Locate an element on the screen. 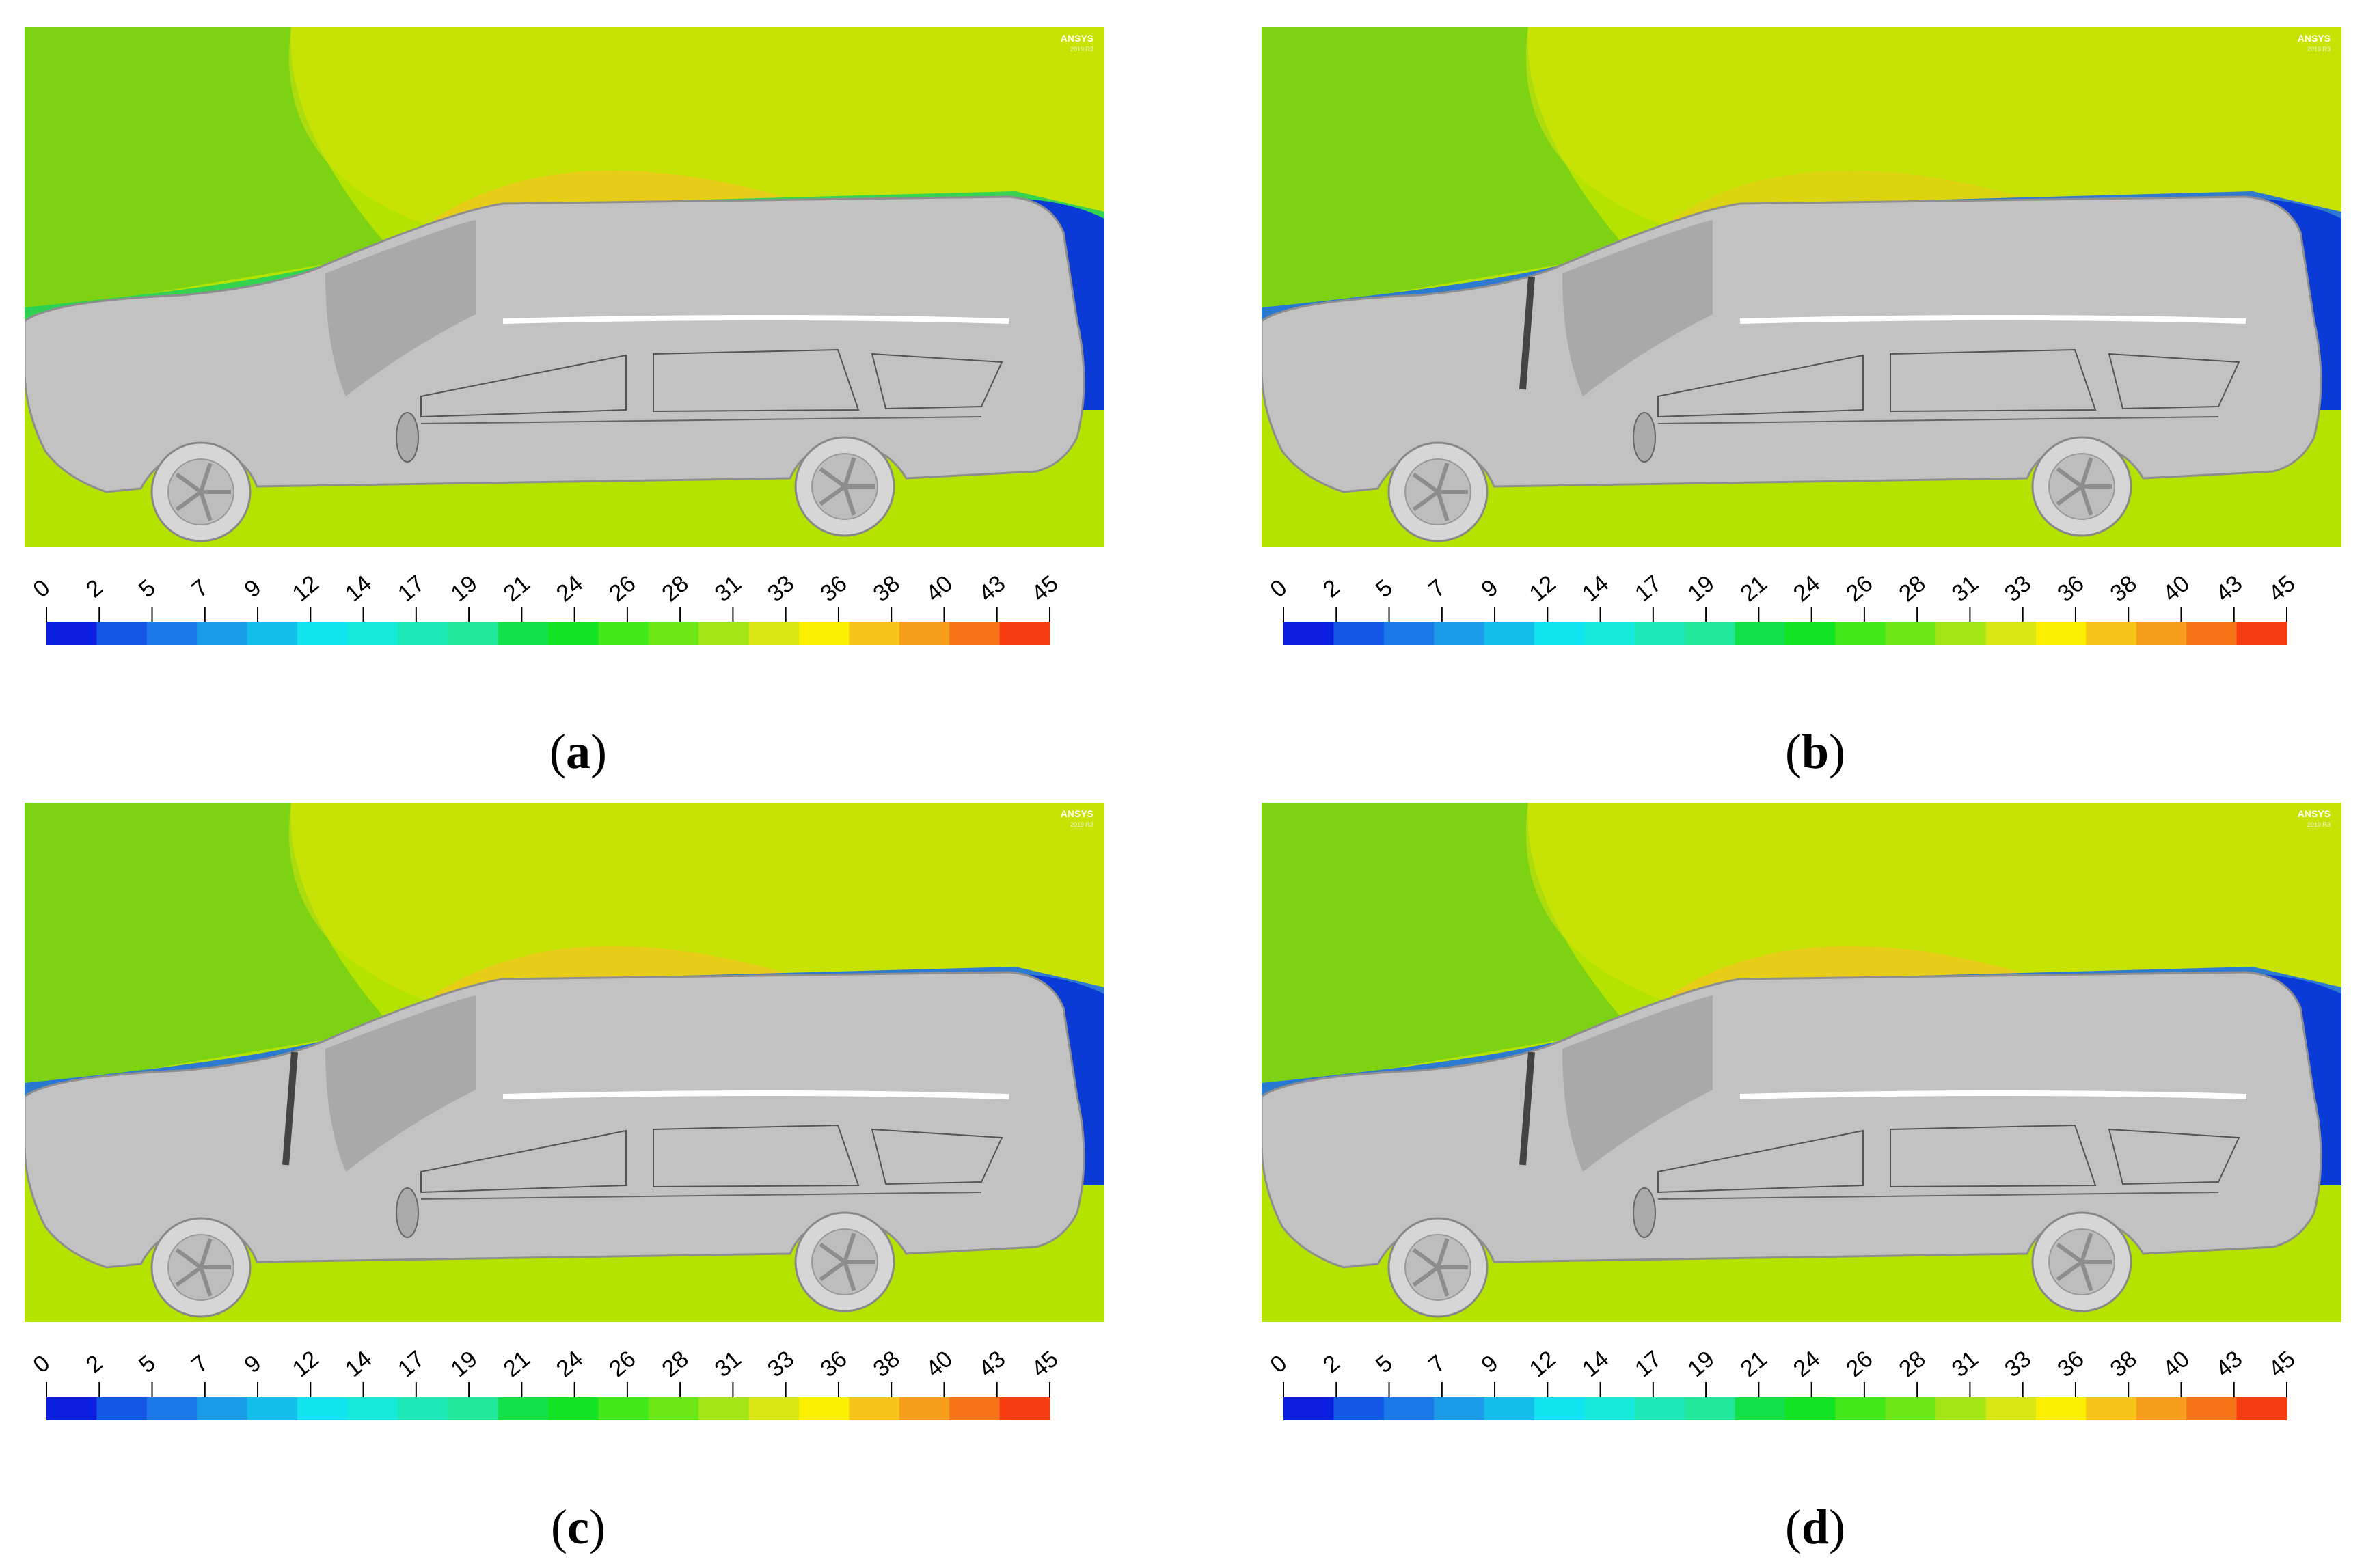  windshield is located at coordinates (400, 308).